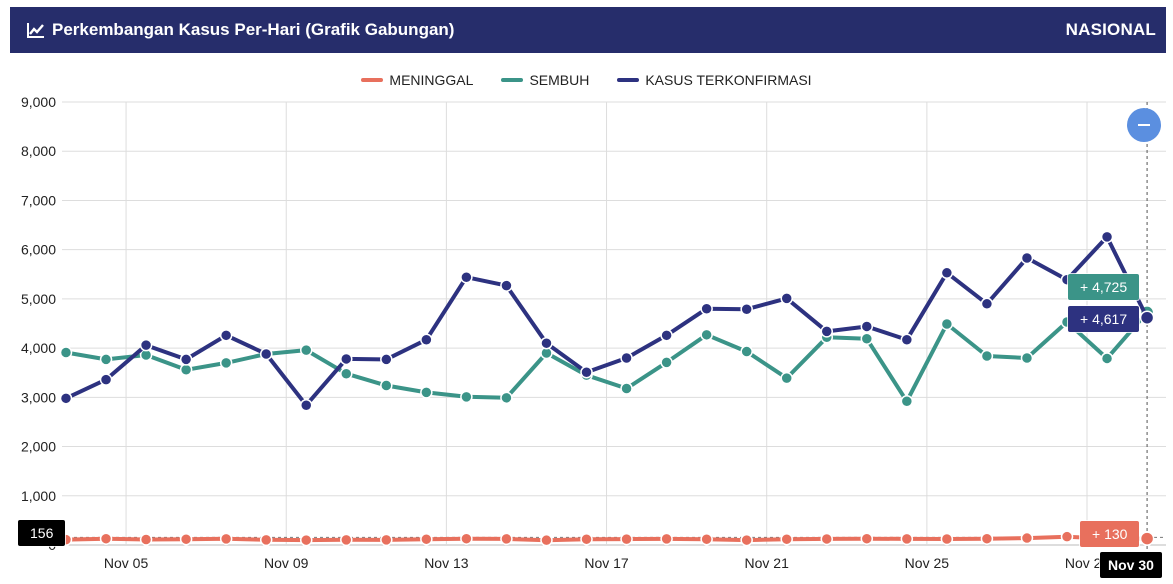 The height and width of the screenshot is (584, 1173). Describe the element at coordinates (1110, 29) in the screenshot. I see `region-label: NASIONAL` at that location.